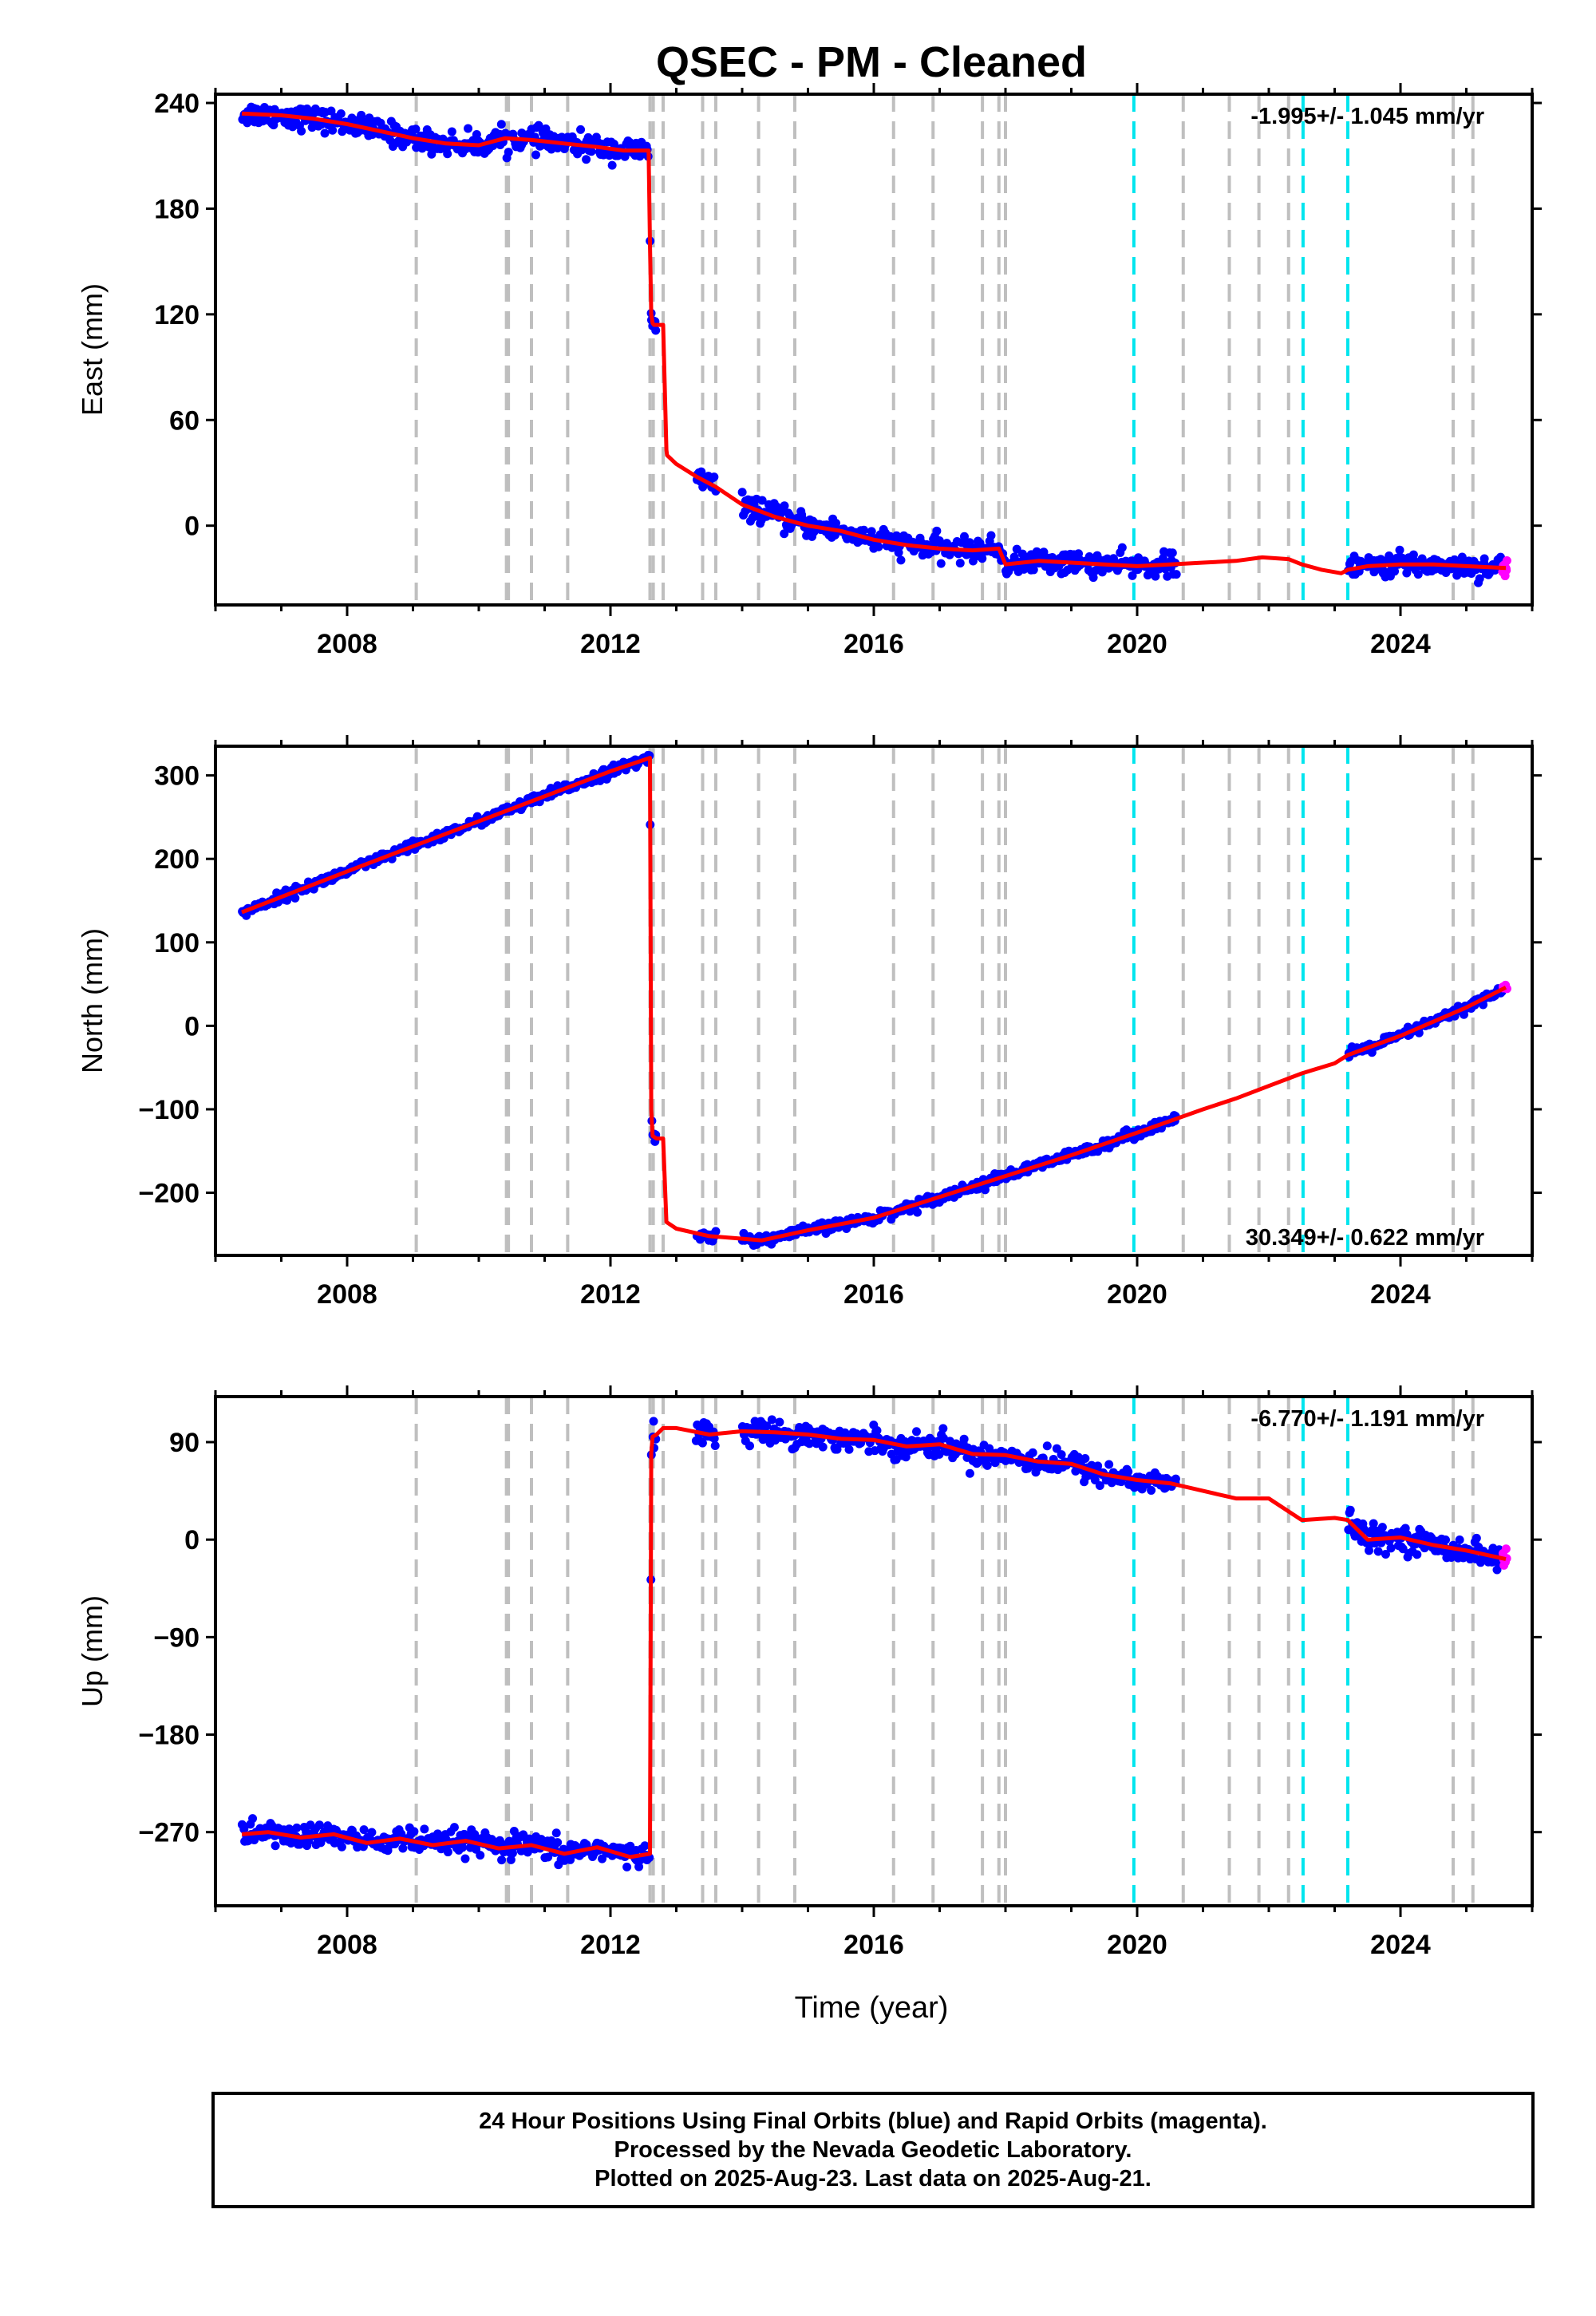  What do you see at coordinates (1506, 1549) in the screenshot?
I see `rapid-orbit-point` at bounding box center [1506, 1549].